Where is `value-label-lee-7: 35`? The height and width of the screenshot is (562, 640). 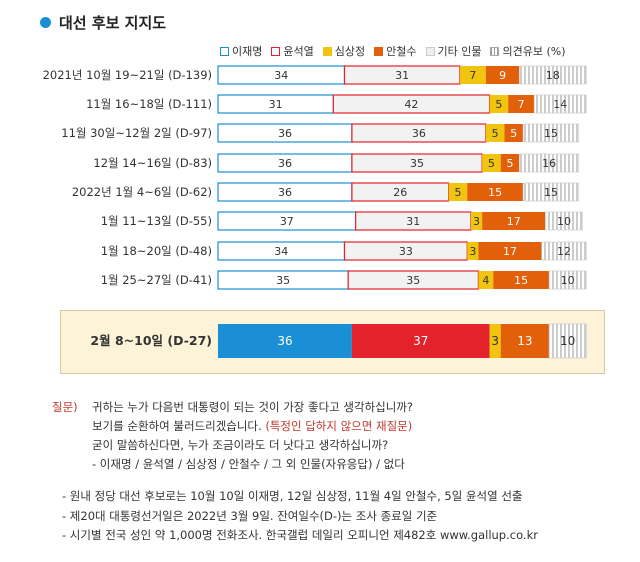
value-label-lee-7: 35 is located at coordinates (283, 280).